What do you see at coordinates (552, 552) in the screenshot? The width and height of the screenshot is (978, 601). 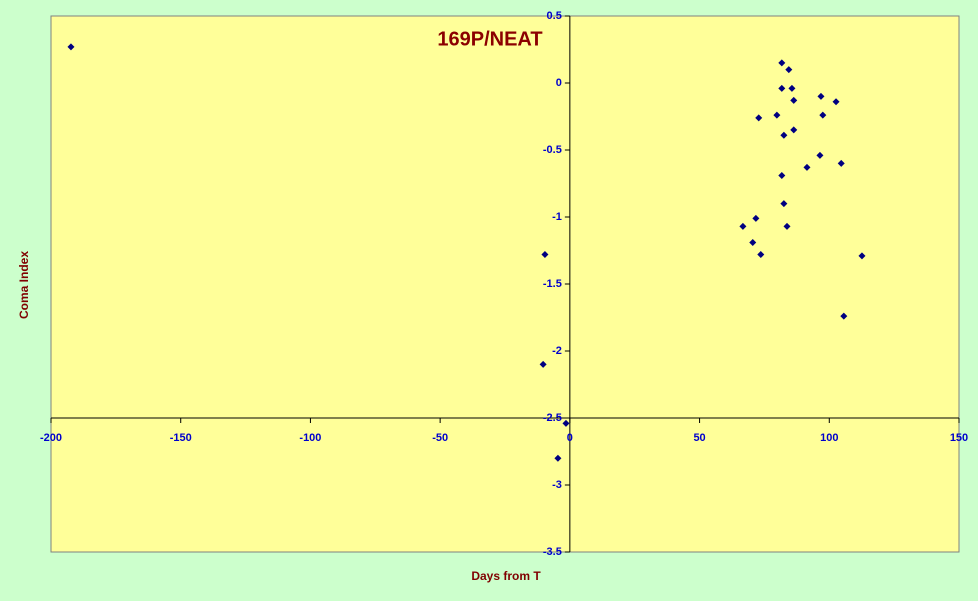 I see `y-tick-label: -3.5` at bounding box center [552, 552].